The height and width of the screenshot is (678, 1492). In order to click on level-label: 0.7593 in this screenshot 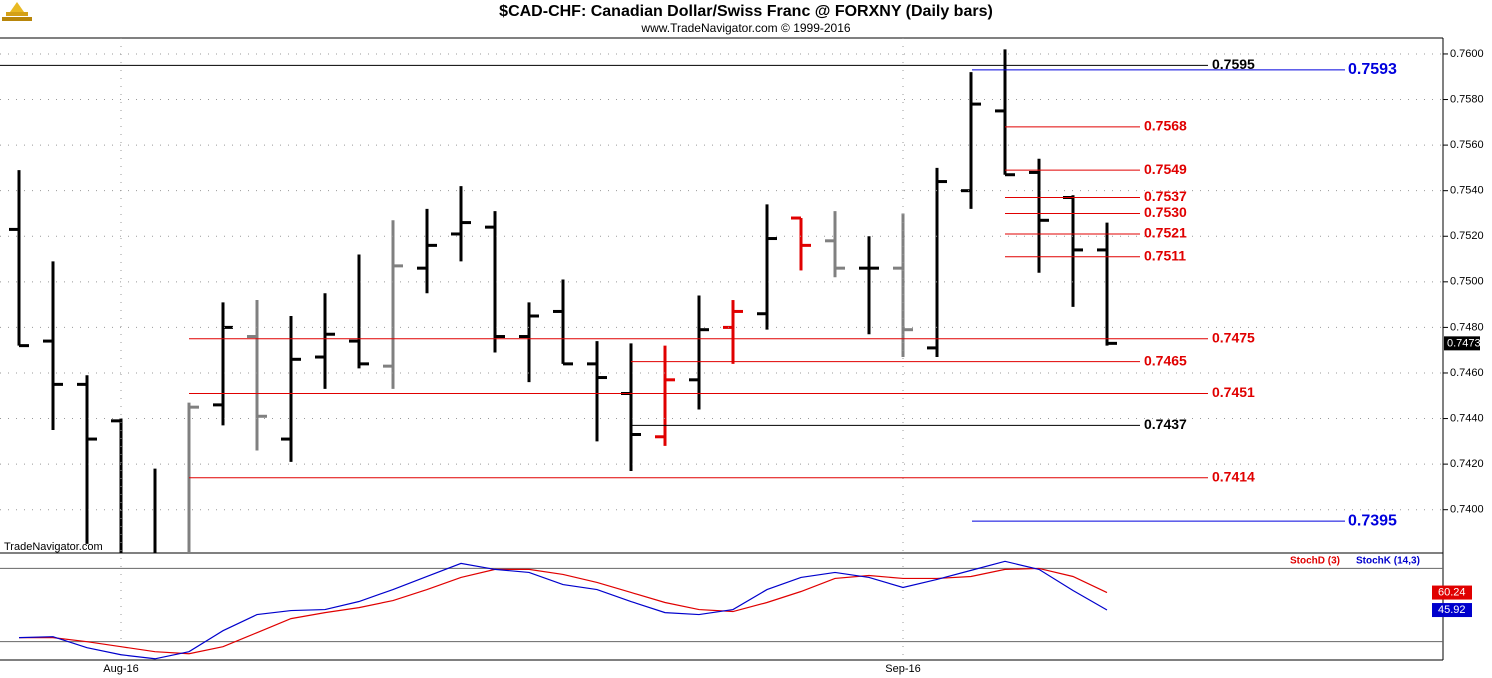, I will do `click(1372, 69)`.